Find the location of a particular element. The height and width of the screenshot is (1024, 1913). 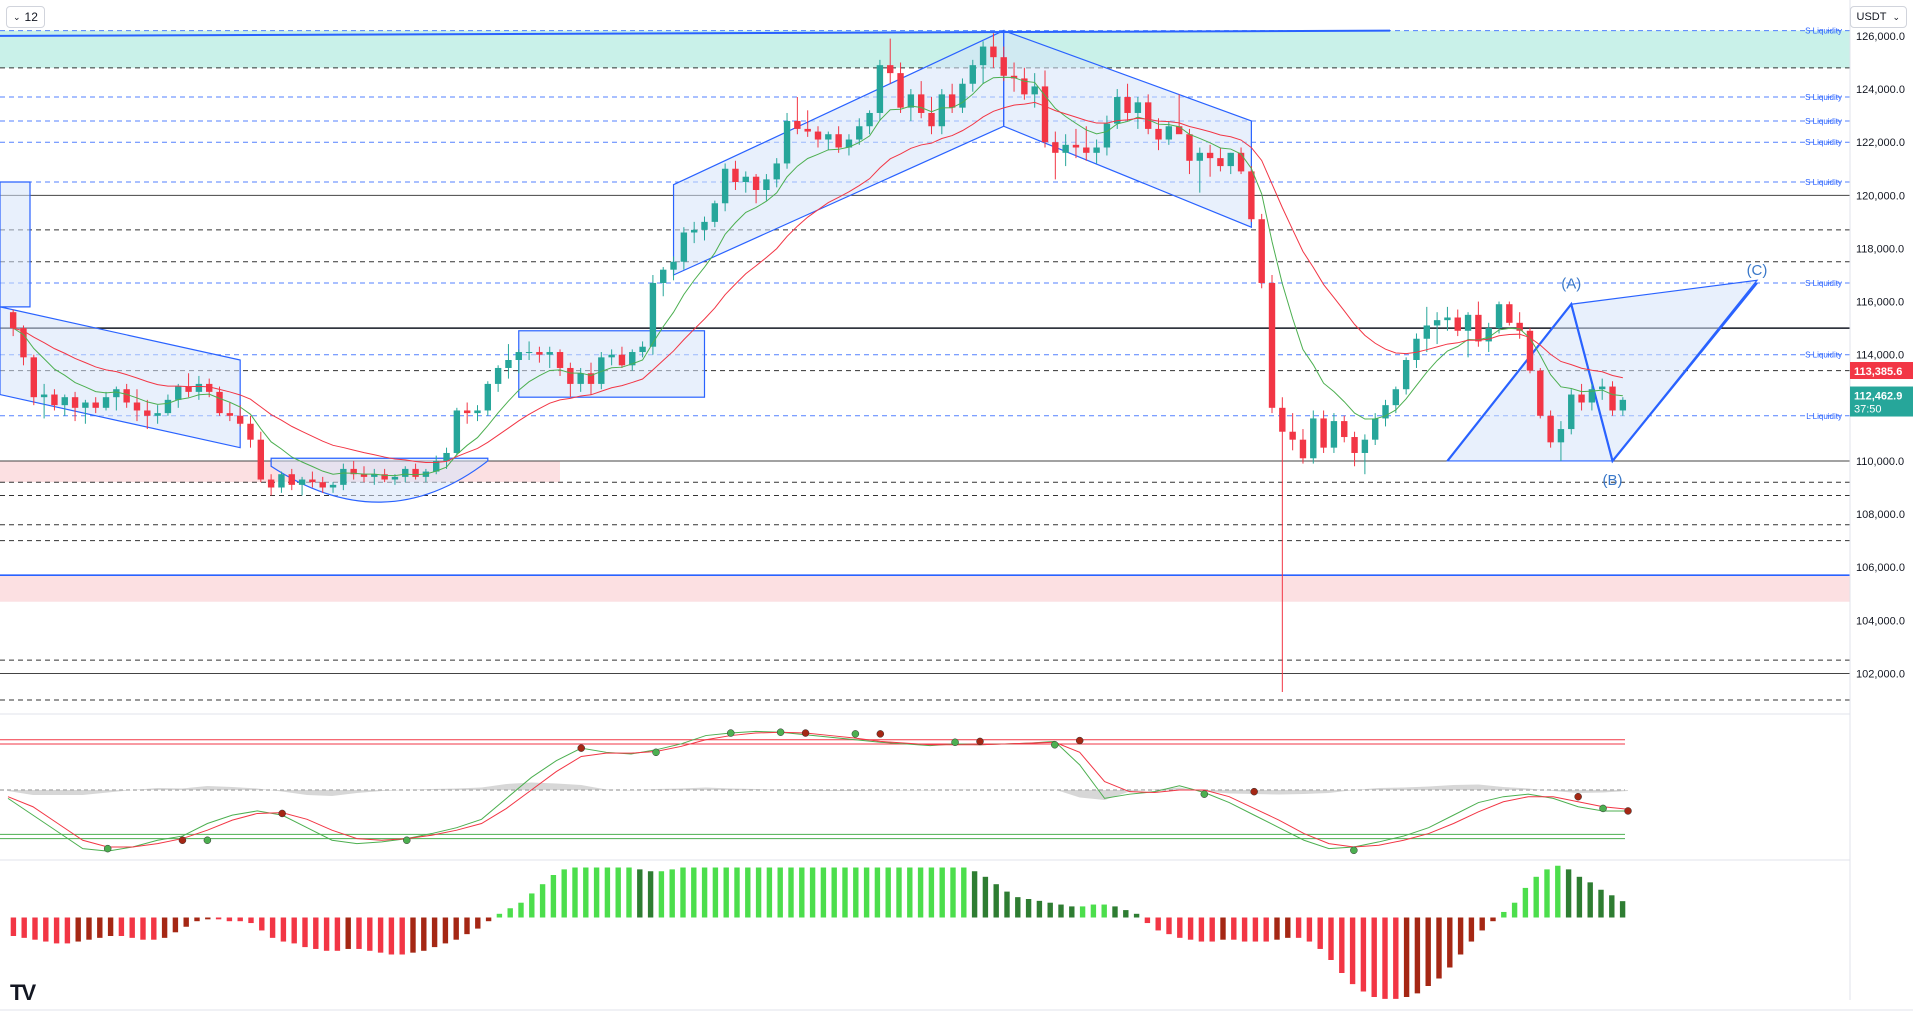

price-tick-label: 126,000.0 is located at coordinates (1880, 37).